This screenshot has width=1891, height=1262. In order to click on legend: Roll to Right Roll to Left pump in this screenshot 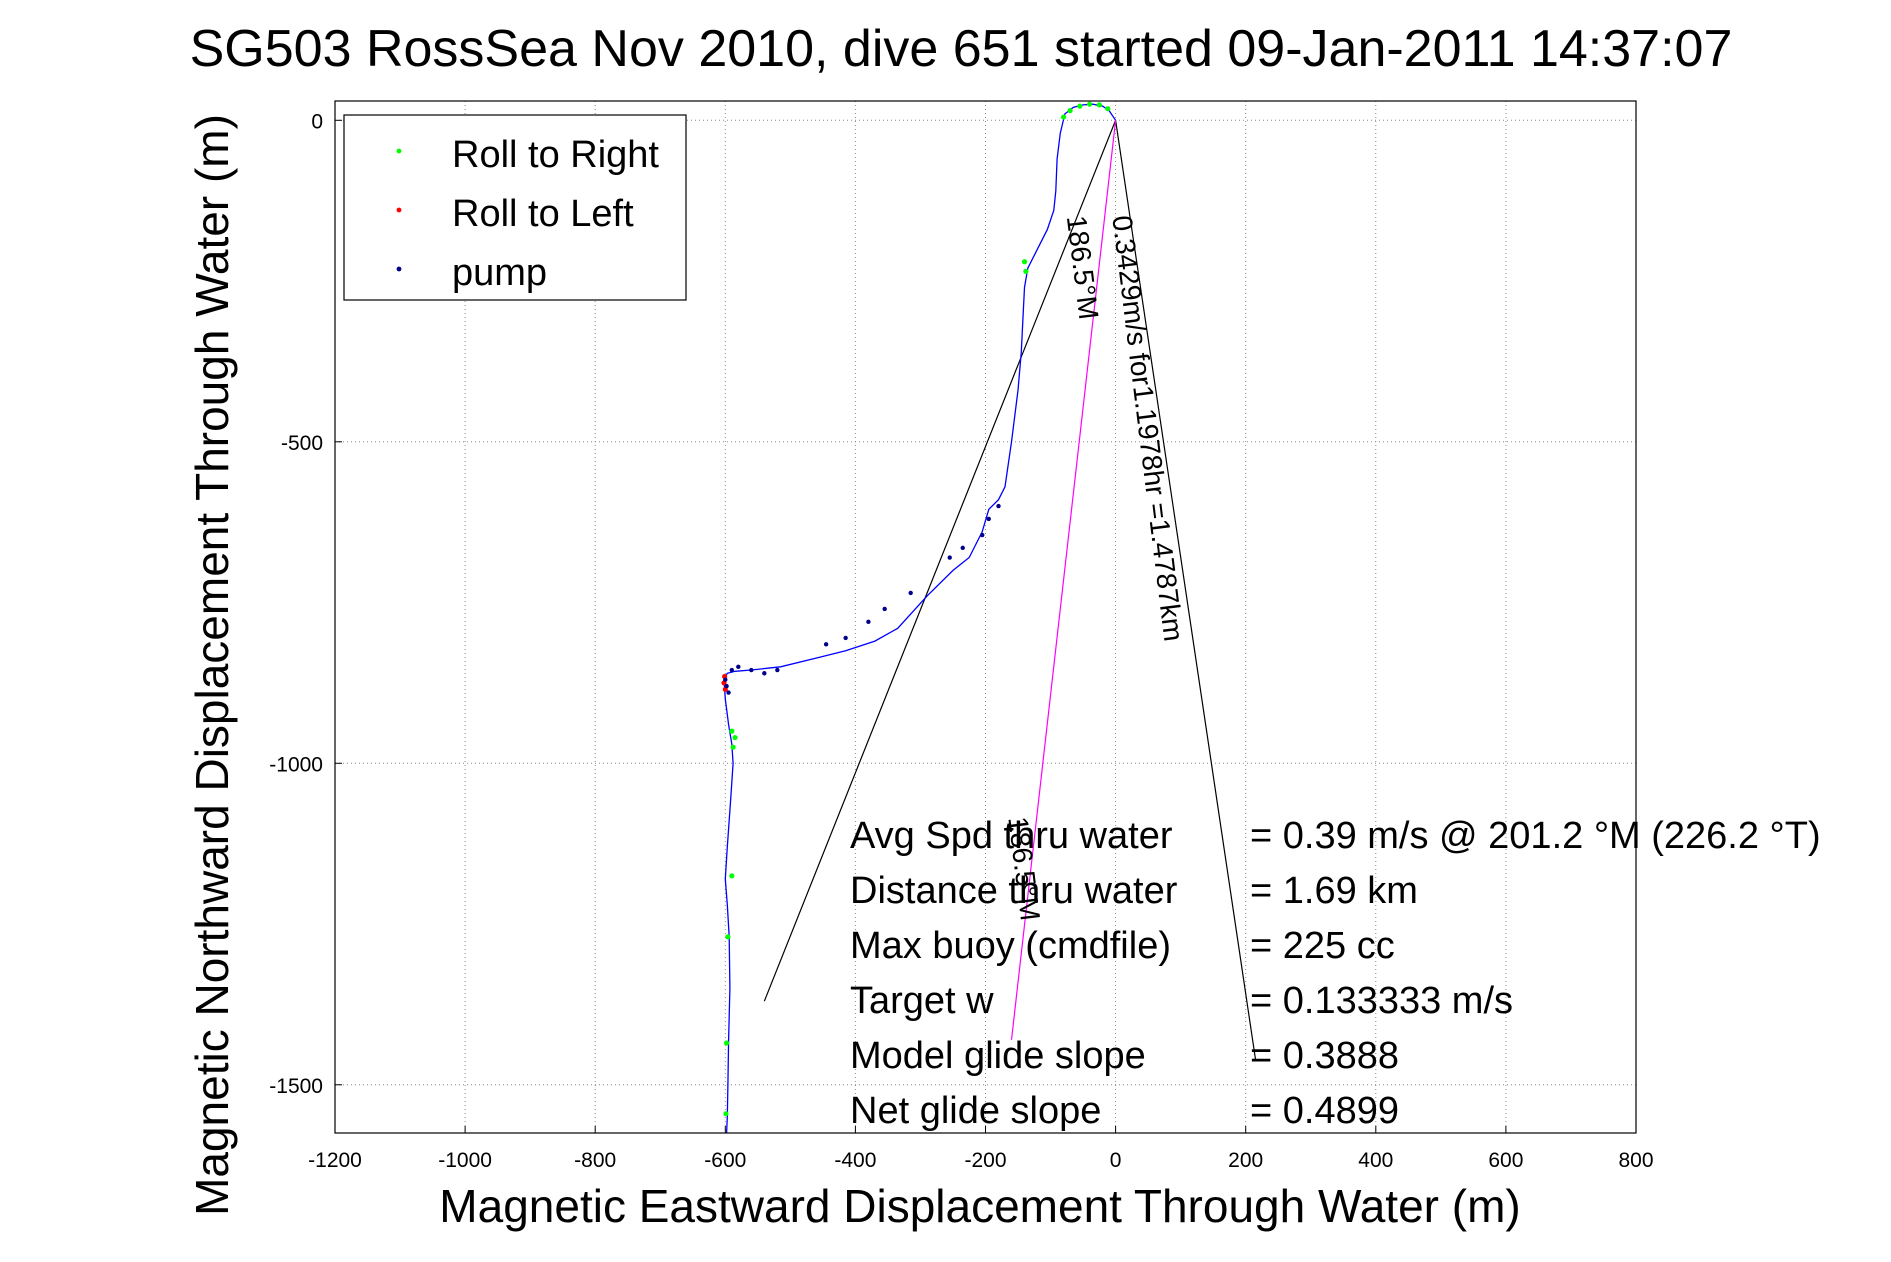, I will do `click(515, 207)`.